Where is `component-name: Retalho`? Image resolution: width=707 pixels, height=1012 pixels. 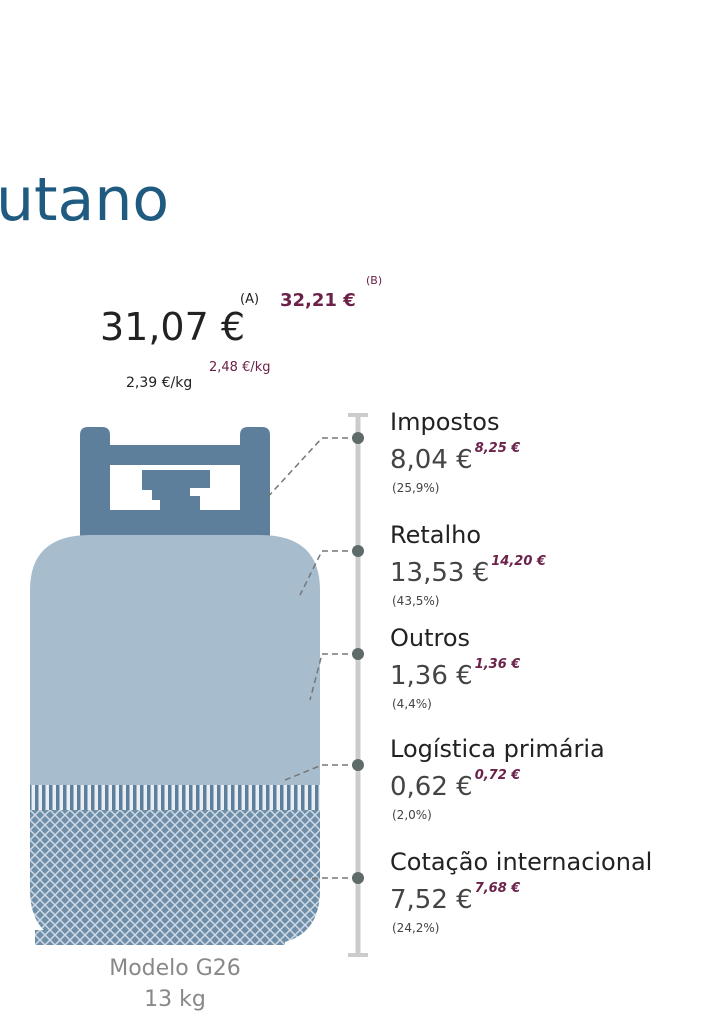 component-name: Retalho is located at coordinates (435, 535).